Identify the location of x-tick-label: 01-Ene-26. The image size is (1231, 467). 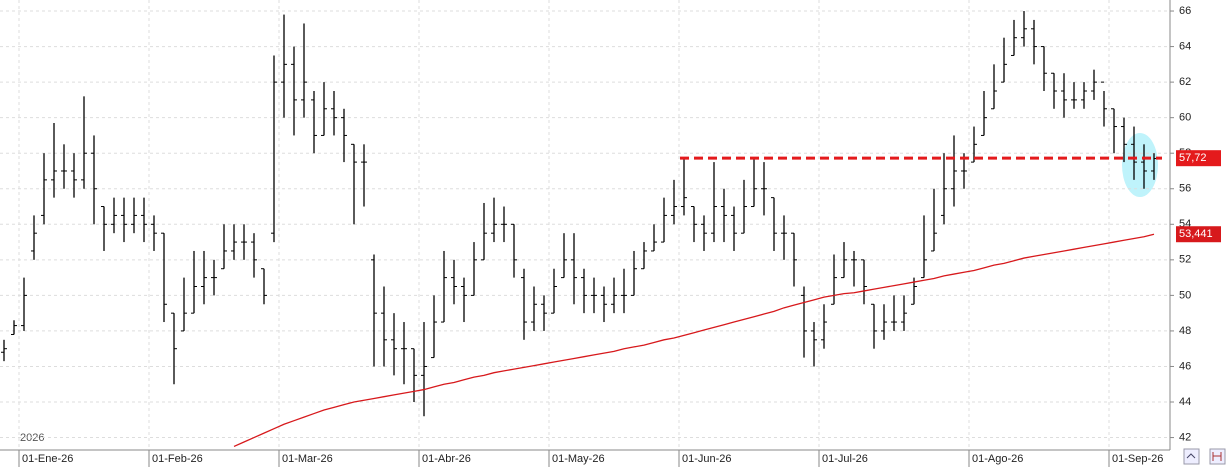
(47, 459).